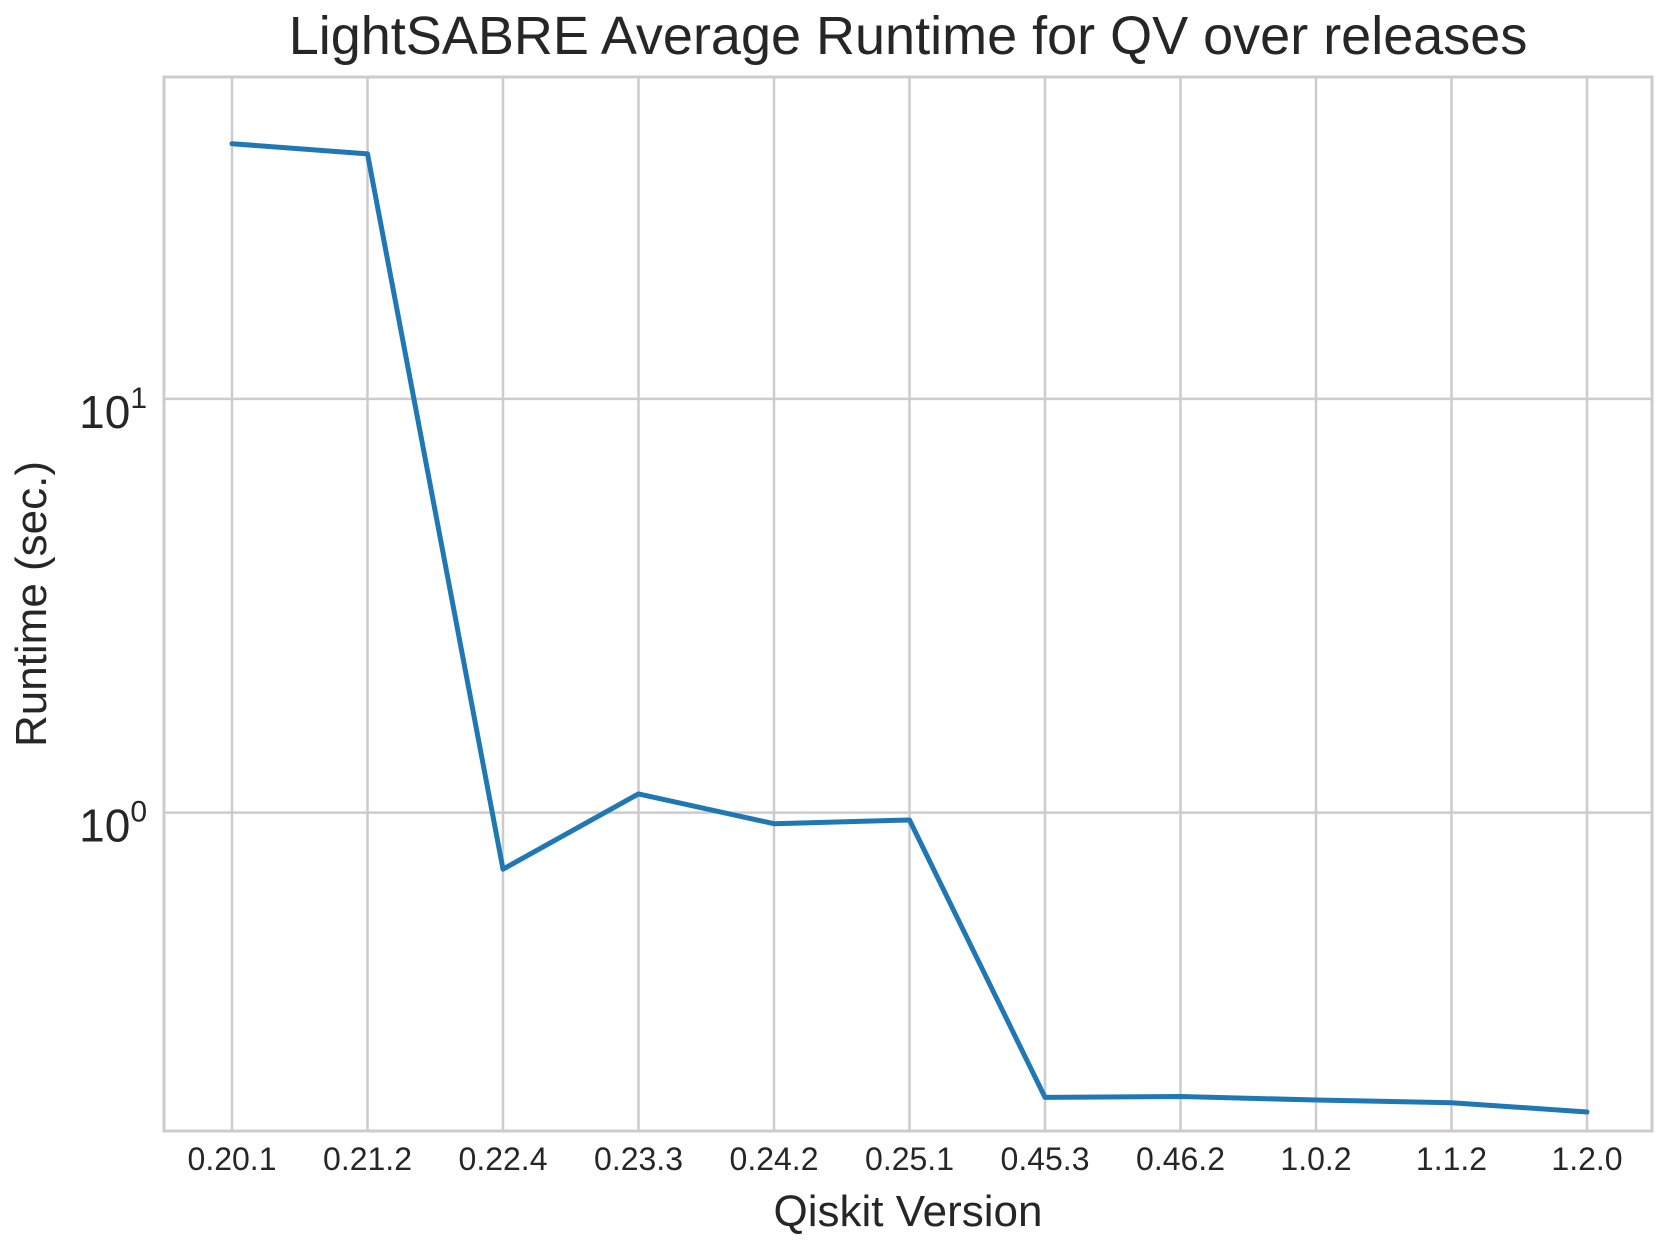  Describe the element at coordinates (113, 410) in the screenshot. I see `y-tick-label: 10¹` at that location.